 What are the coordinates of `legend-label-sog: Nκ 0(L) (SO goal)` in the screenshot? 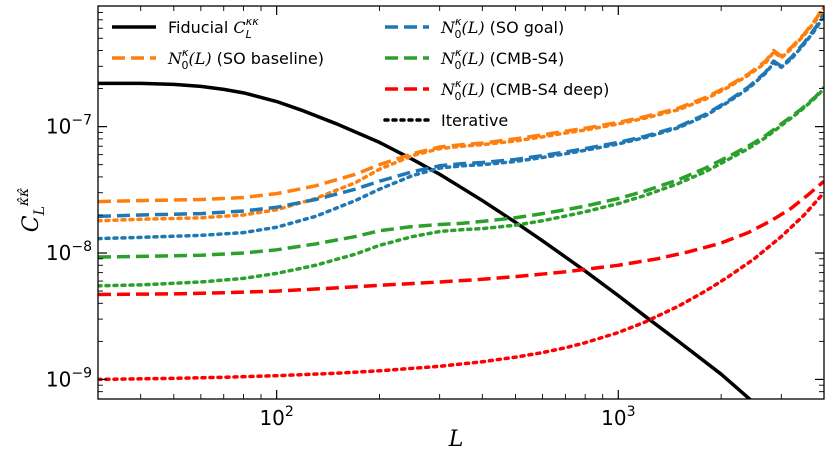 It's located at (502, 28).